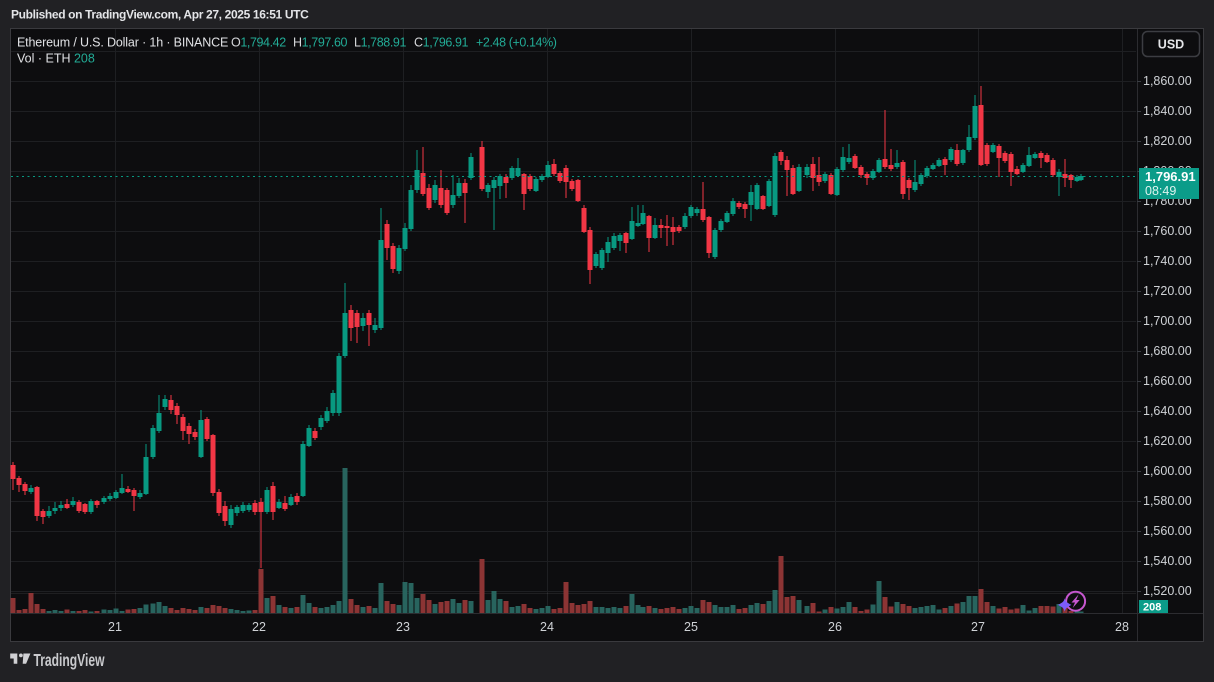  I want to click on svg-text: 1,740.00, so click(1167, 261).